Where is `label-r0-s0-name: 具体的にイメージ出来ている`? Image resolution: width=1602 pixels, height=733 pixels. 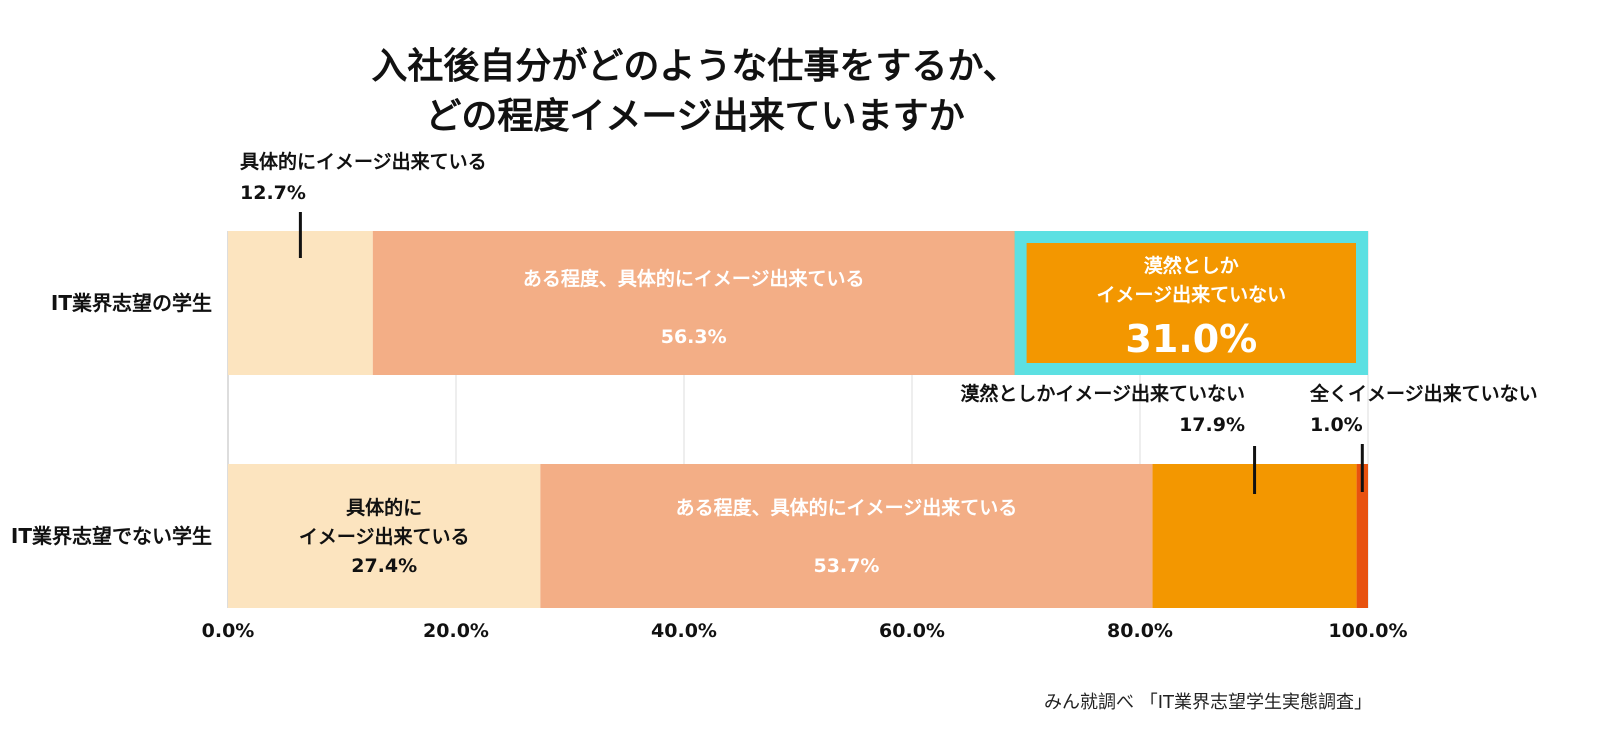
label-r0-s0-name: 具体的にイメージ出来ている is located at coordinates (363, 161).